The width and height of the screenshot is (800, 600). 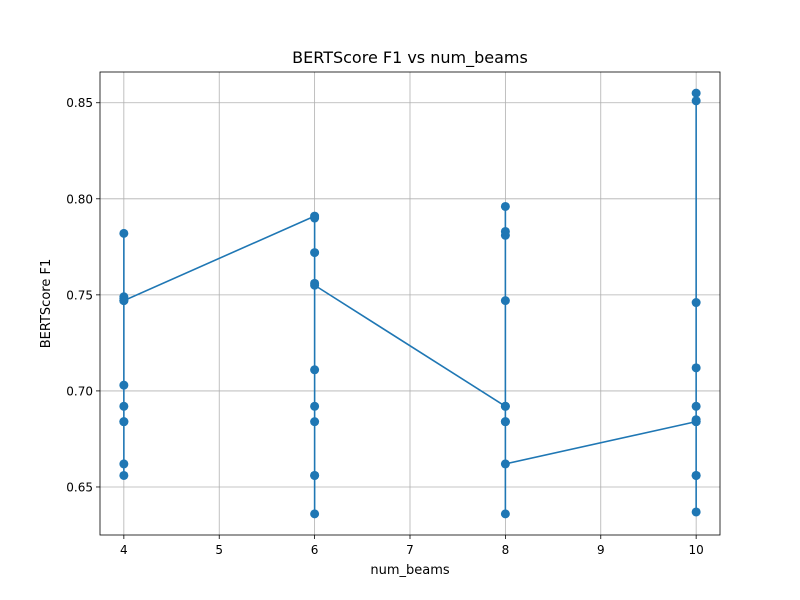 What do you see at coordinates (219, 550) in the screenshot?
I see `x-tick-label: 5` at bounding box center [219, 550].